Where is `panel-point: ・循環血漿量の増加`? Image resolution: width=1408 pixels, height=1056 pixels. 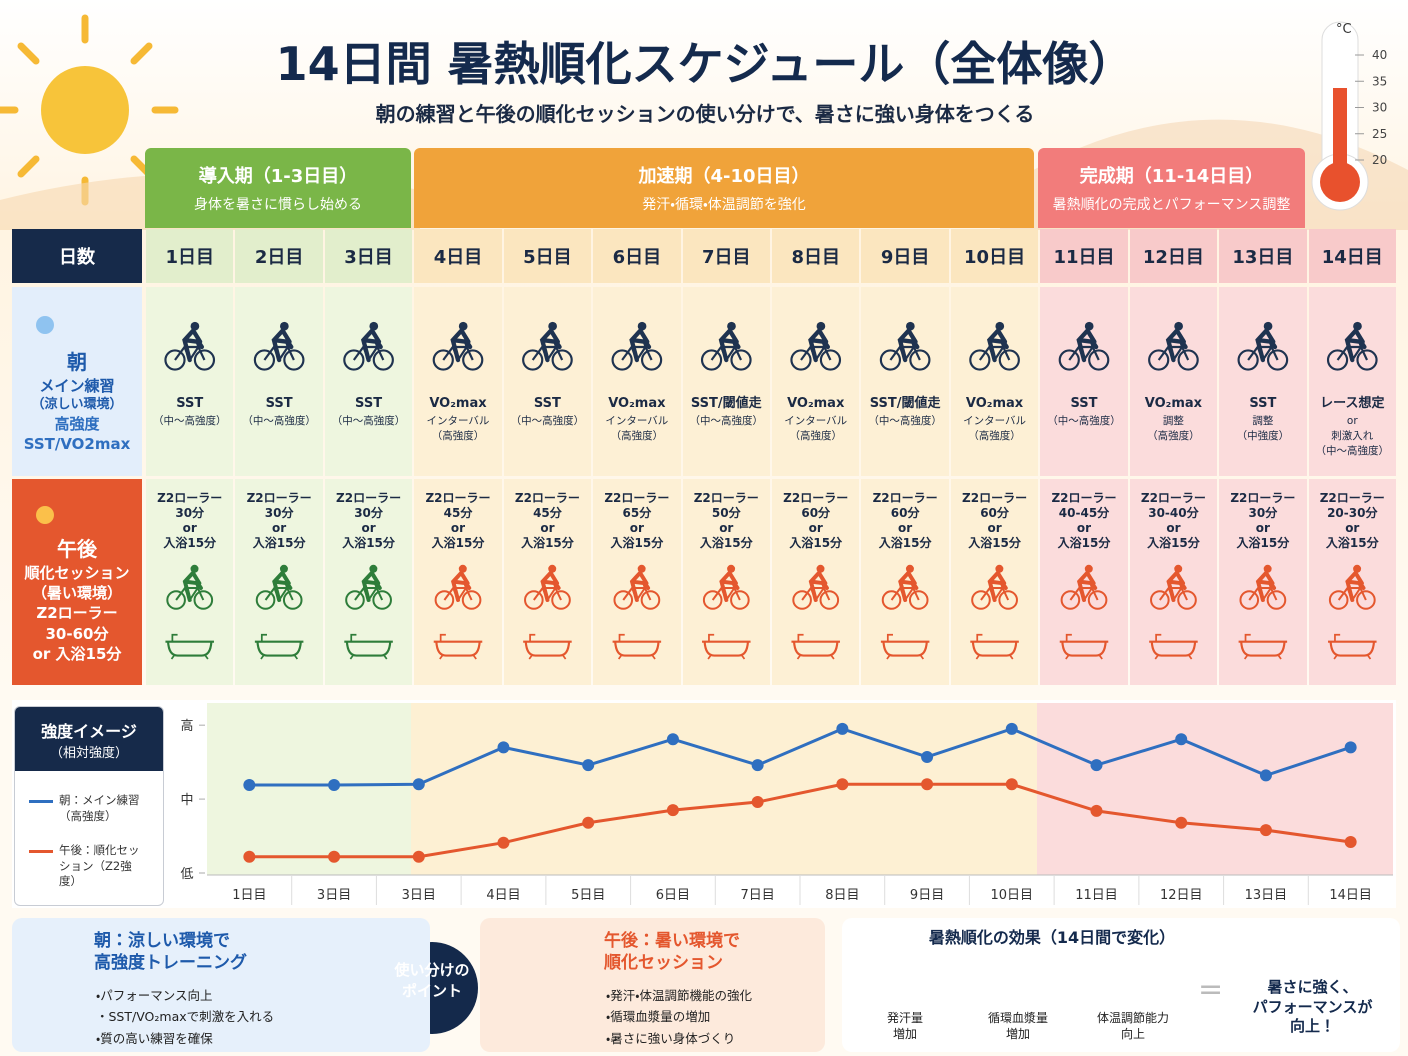 panel-point: ・循環血漿量の増加 is located at coordinates (658, 1017).